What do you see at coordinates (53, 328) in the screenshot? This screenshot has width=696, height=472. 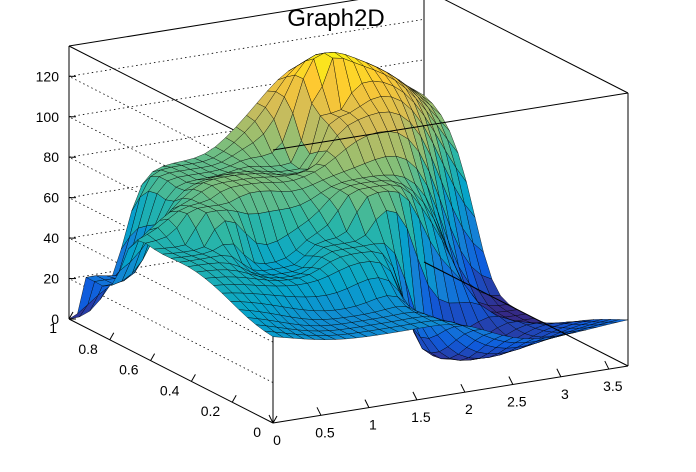 I see `y-tick-label: 1` at bounding box center [53, 328].